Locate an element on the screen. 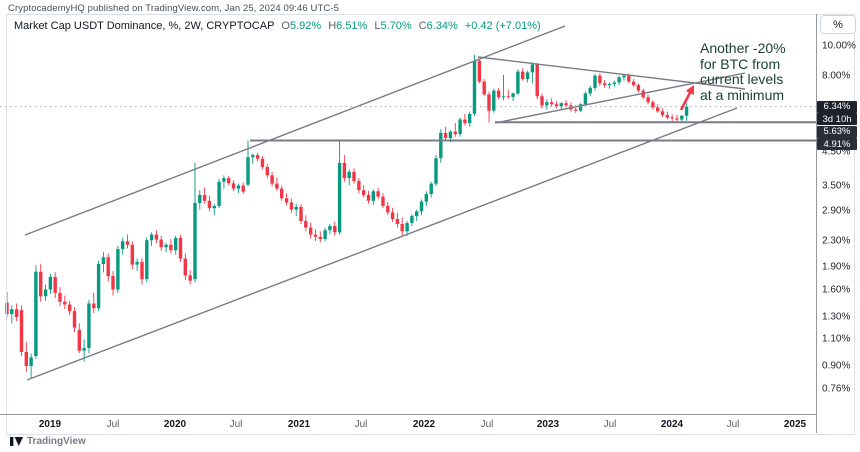 Image resolution: width=860 pixels, height=452 pixels. tradingview-logo: TradingView is located at coordinates (48, 441).